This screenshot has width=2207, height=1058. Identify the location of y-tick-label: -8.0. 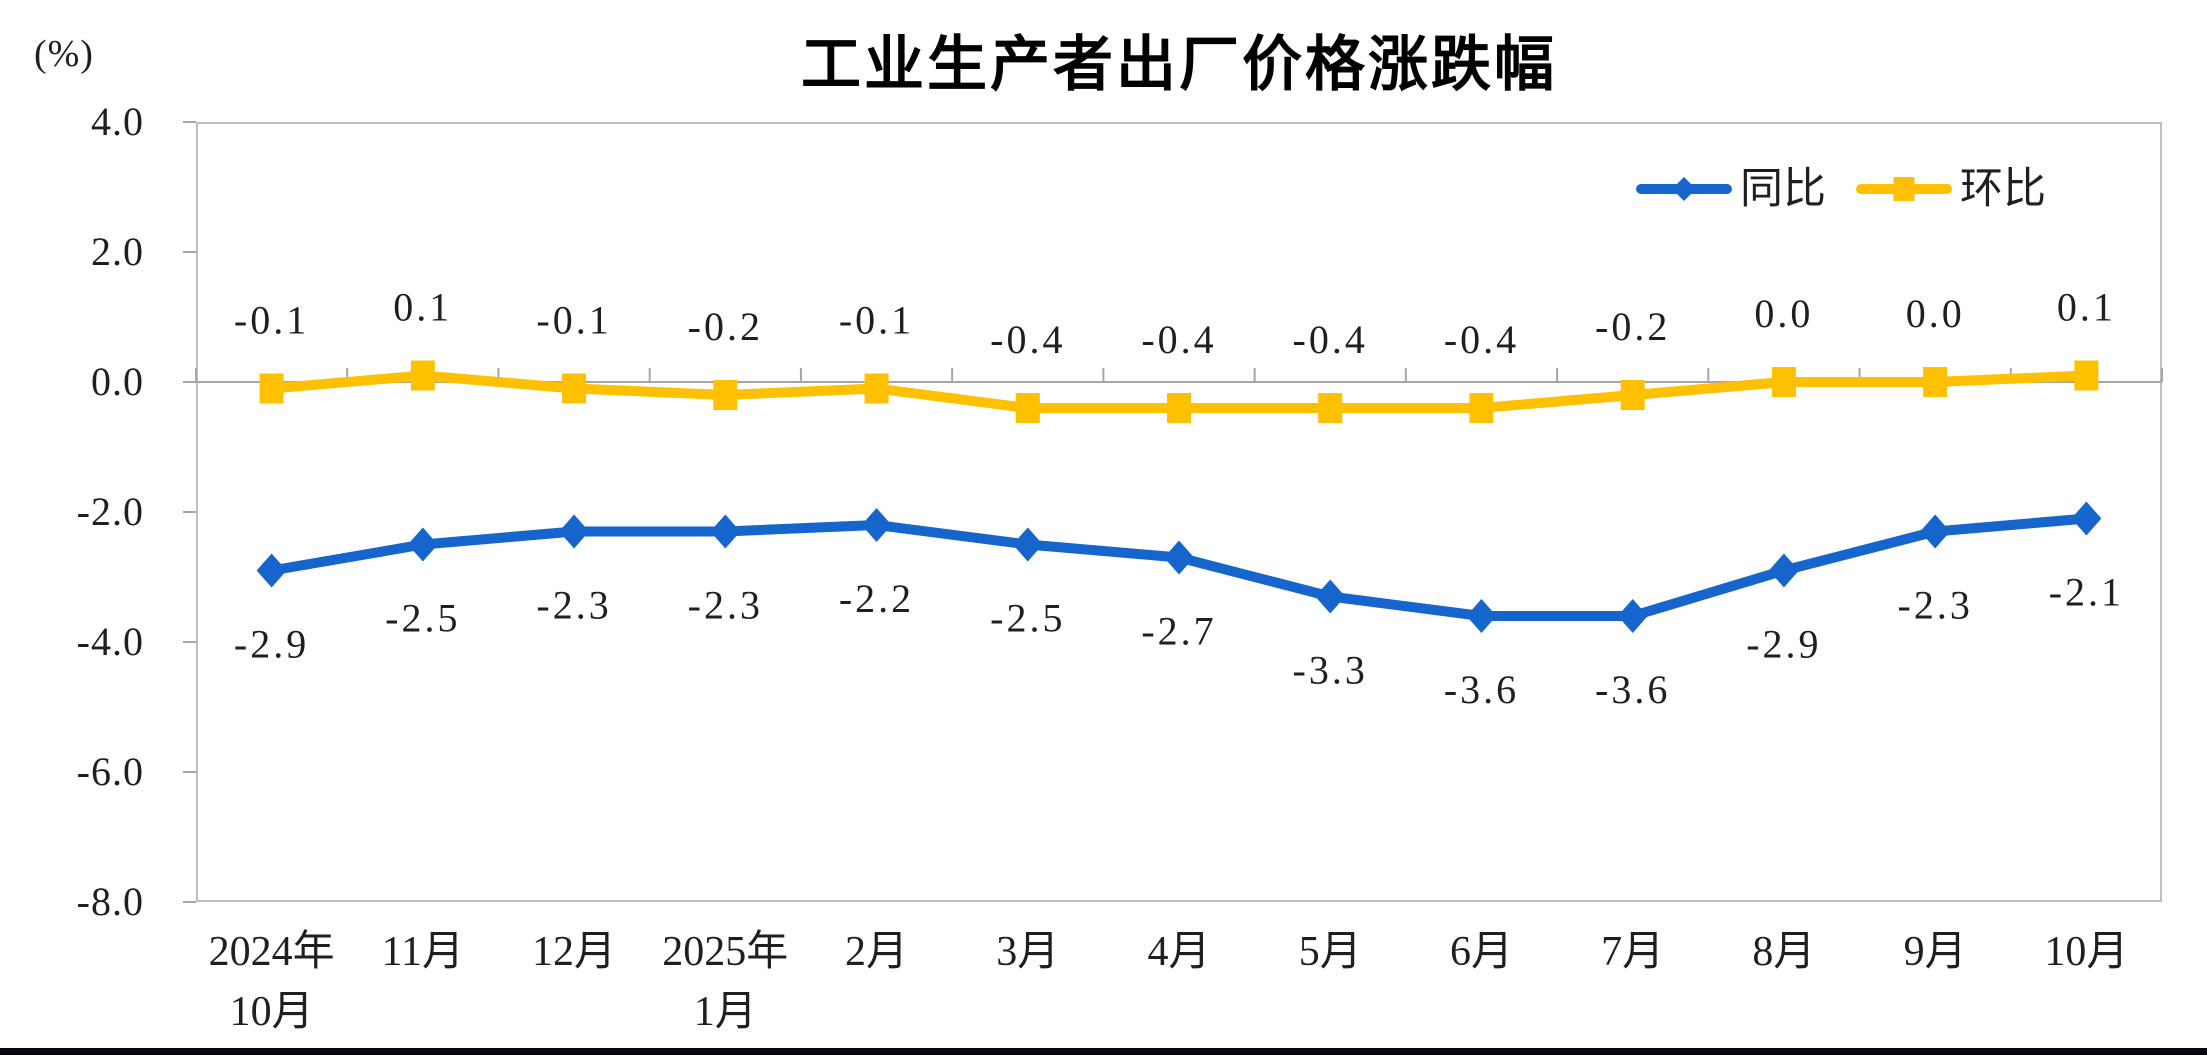
(110, 901).